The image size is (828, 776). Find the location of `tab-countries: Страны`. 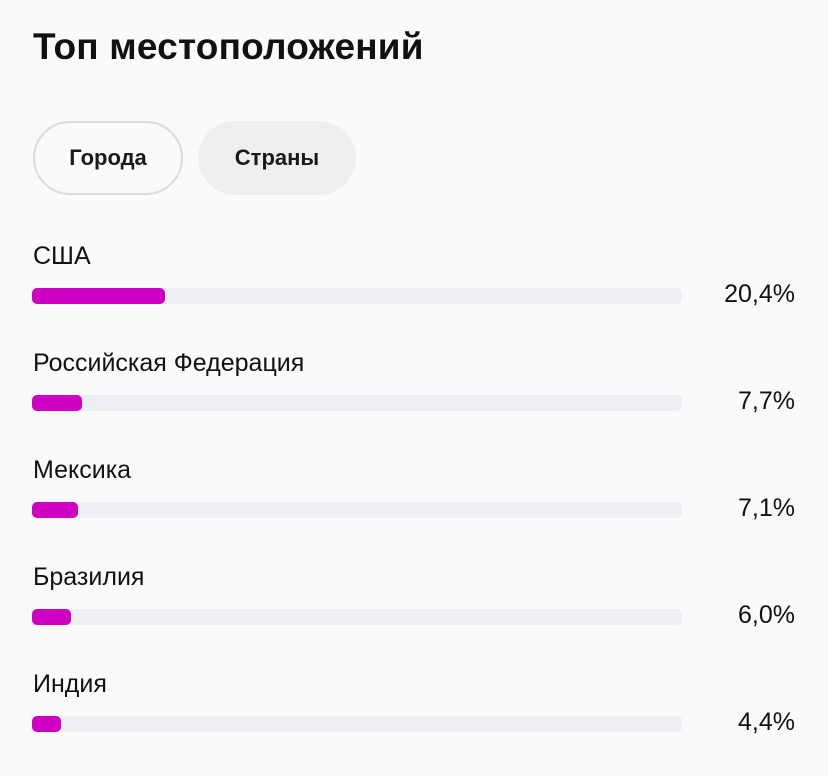

tab-countries: Страны is located at coordinates (277, 158).